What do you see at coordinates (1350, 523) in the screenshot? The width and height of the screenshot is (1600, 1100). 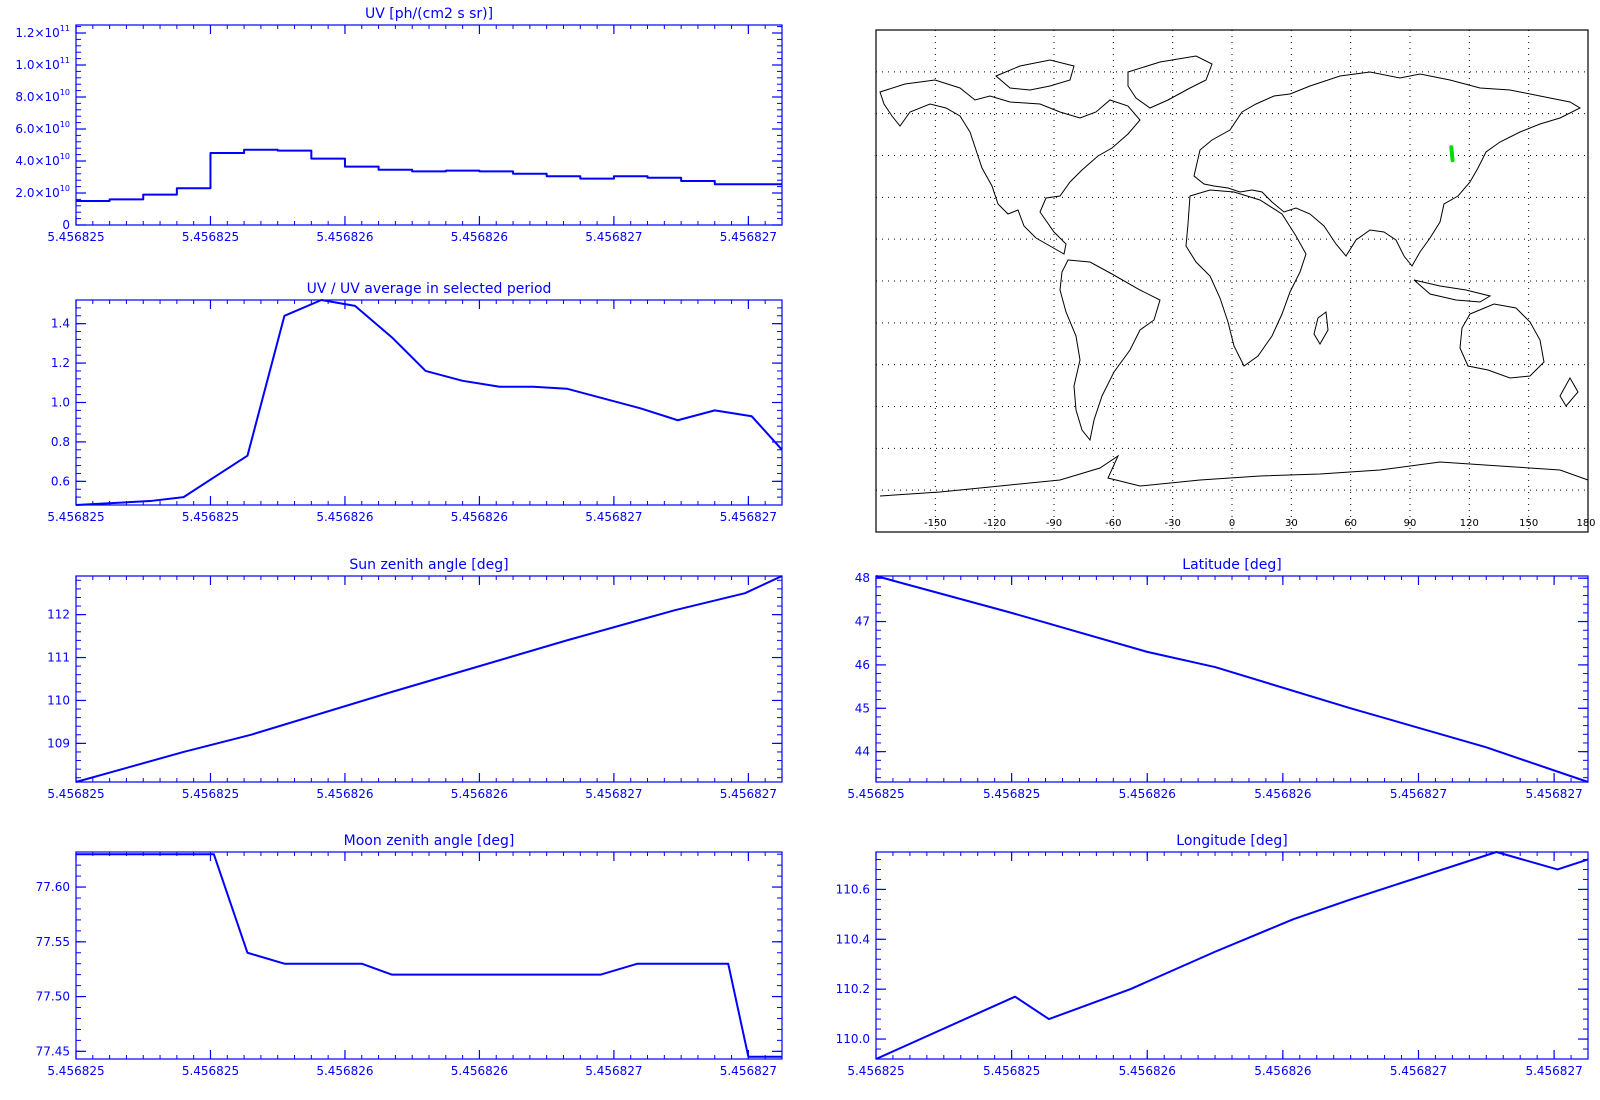 I see `map-lon-label: 60` at bounding box center [1350, 523].